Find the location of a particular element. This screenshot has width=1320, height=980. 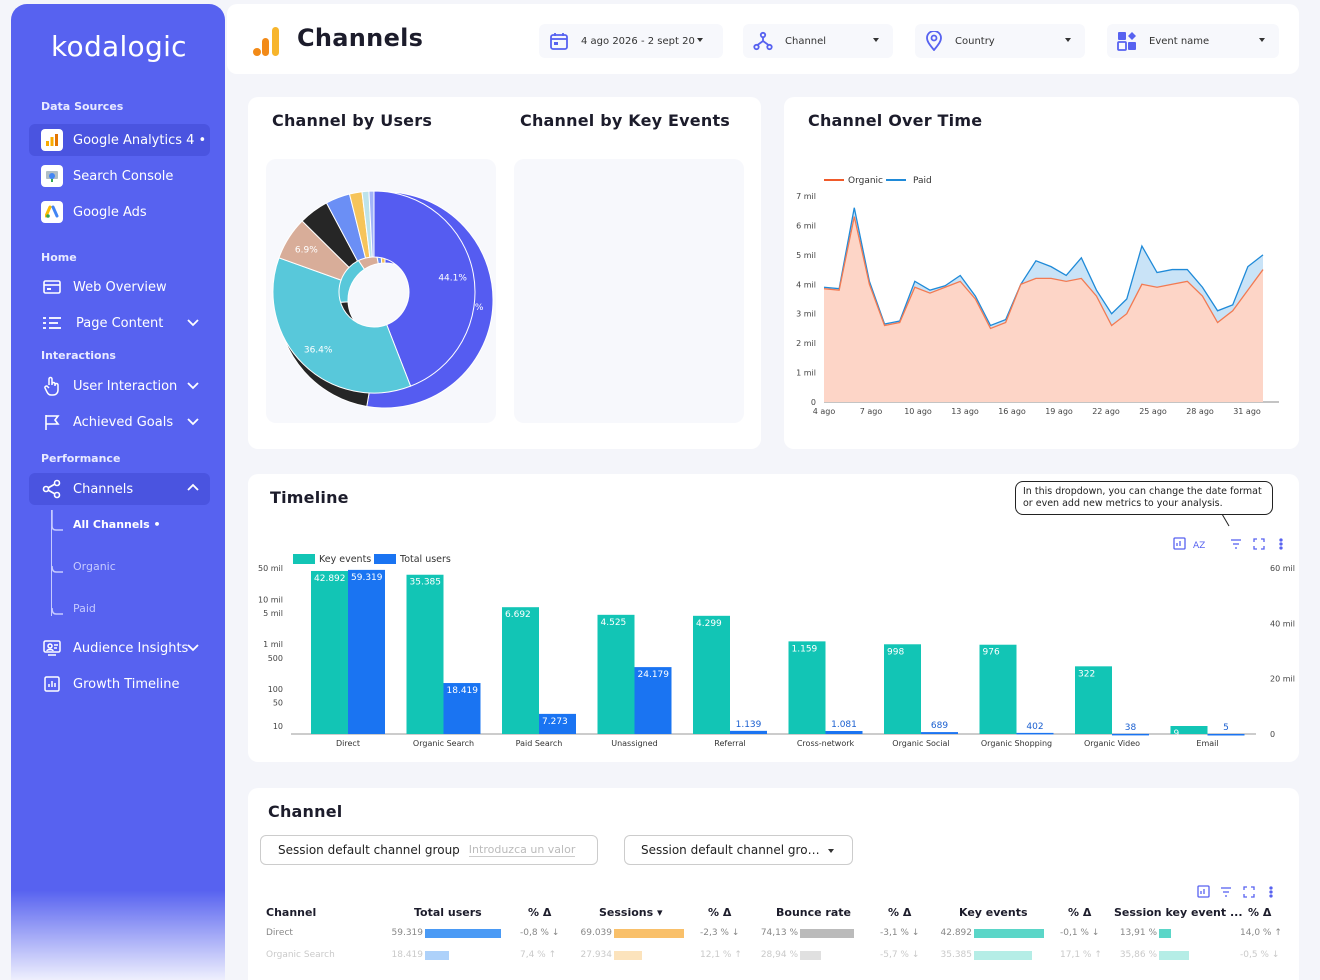

caret-down-icon is located at coordinates (700, 40).